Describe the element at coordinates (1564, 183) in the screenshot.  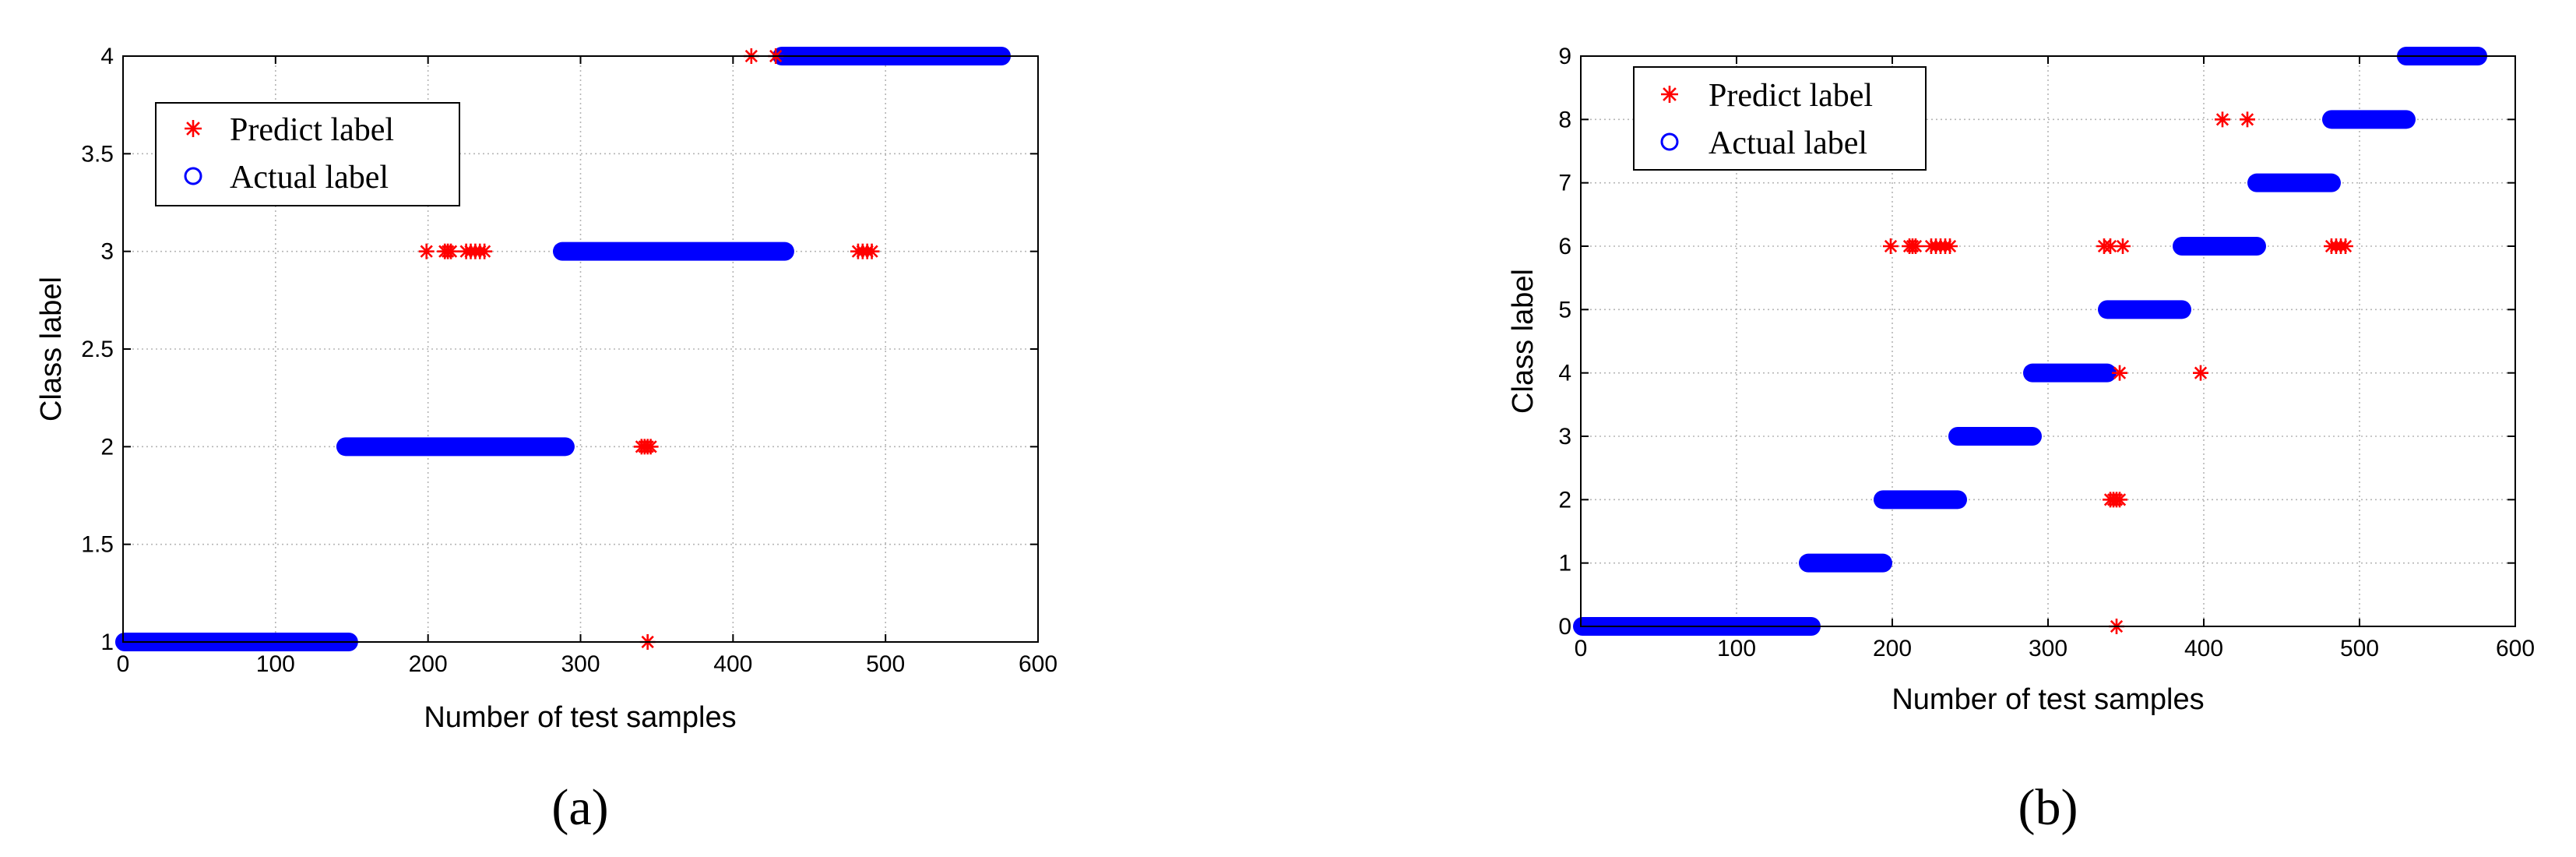
I see `y-tick-label: 7` at that location.